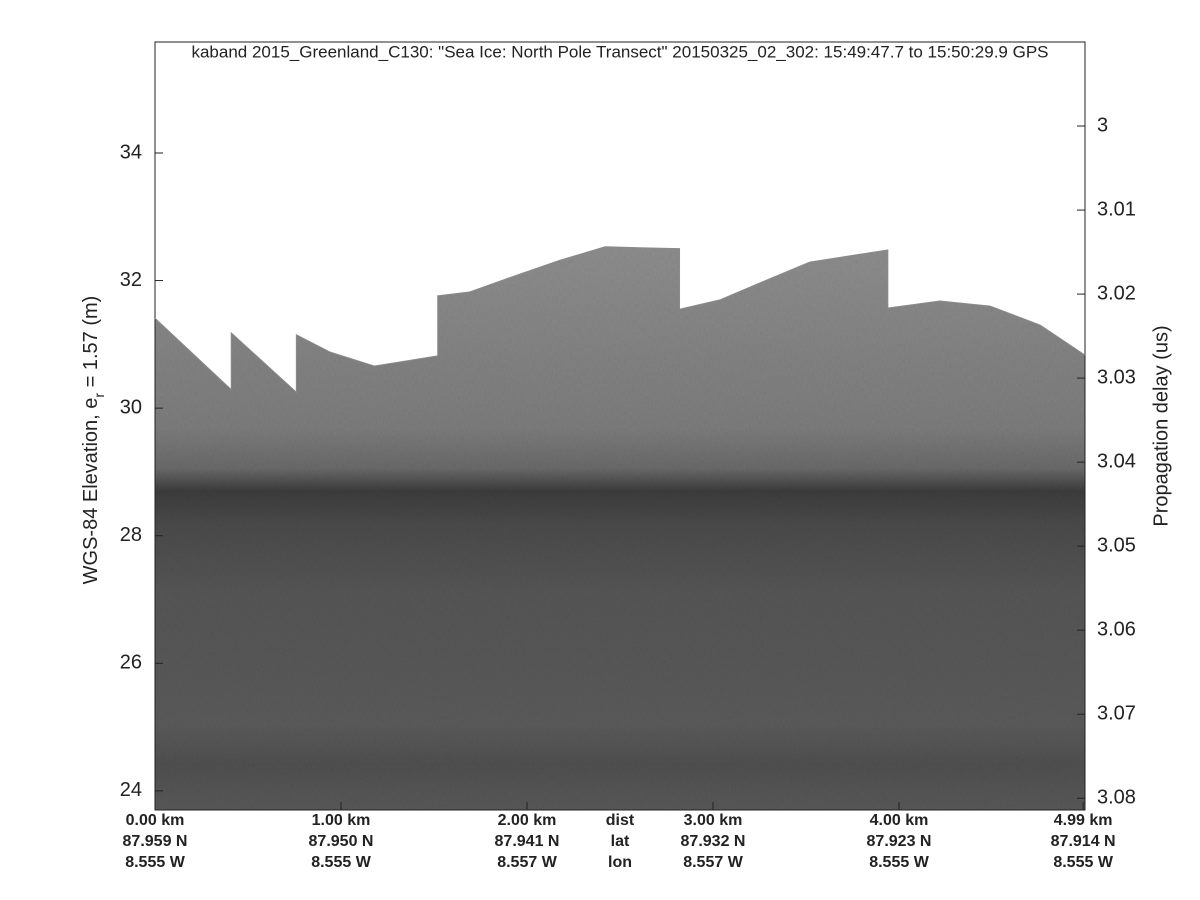 The width and height of the screenshot is (1200, 900). I want to click on y2-tick-label: 3.03, so click(1116, 377).